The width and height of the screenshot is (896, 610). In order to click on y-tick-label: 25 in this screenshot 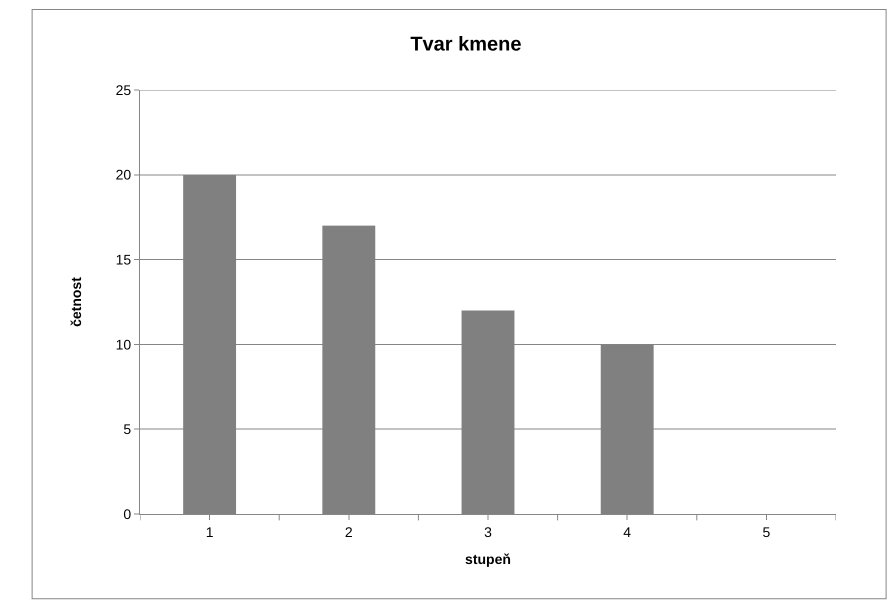, I will do `click(124, 90)`.